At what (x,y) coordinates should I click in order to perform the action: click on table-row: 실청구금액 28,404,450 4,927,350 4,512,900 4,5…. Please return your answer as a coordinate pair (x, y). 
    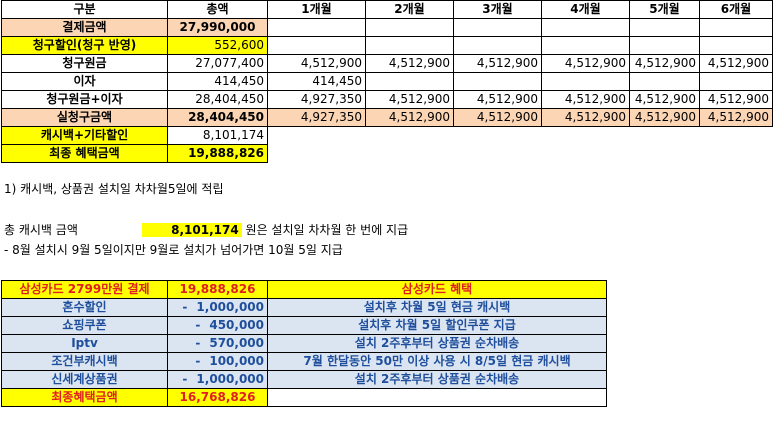
    Looking at the image, I should click on (387, 117).